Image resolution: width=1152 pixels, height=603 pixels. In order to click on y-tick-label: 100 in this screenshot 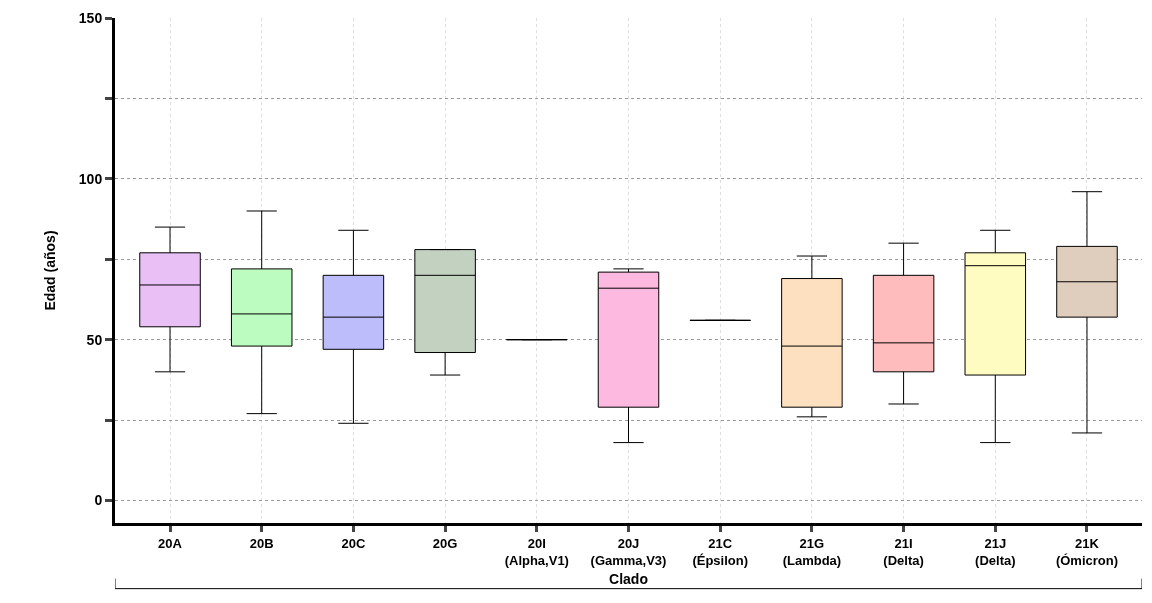, I will do `click(90, 178)`.